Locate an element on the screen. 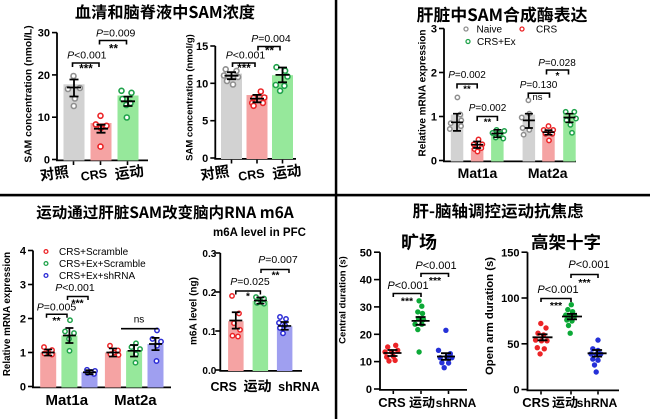 The height and width of the screenshot is (419, 650). svg-text: P=0.025 is located at coordinates (250, 282).